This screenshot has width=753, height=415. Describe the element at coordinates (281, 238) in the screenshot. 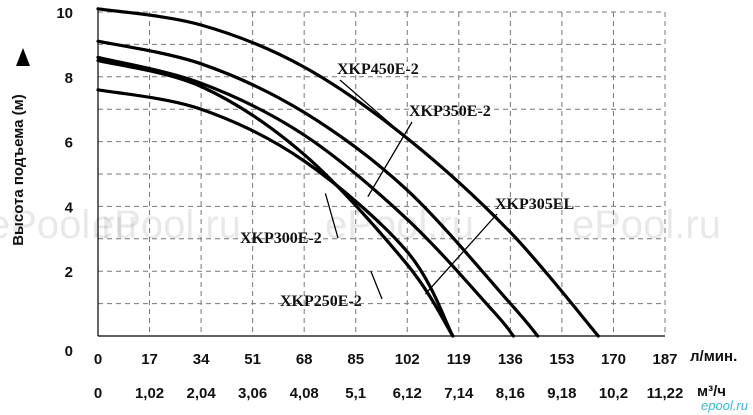

I see `series-label-xkp300e-2: XKP300E-2` at that location.